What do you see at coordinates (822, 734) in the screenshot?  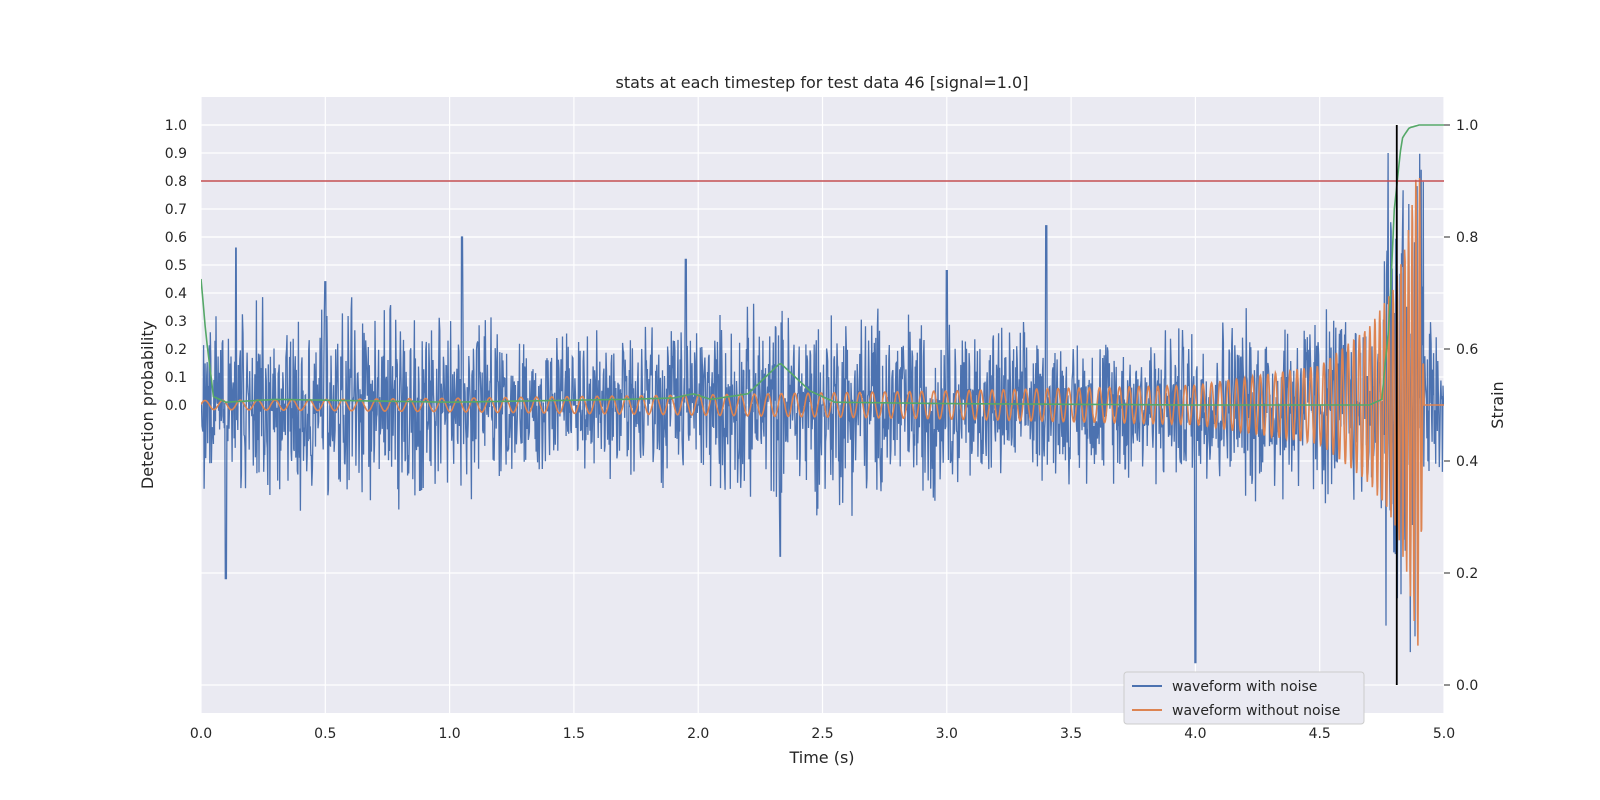 I see `x-tick-label-5: 2.5` at bounding box center [822, 734].